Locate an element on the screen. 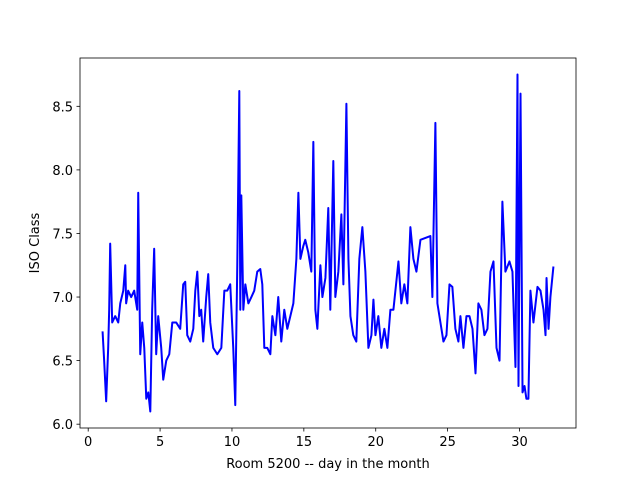 The height and width of the screenshot is (480, 640). y-axis-label: ISO Class is located at coordinates (35, 242).